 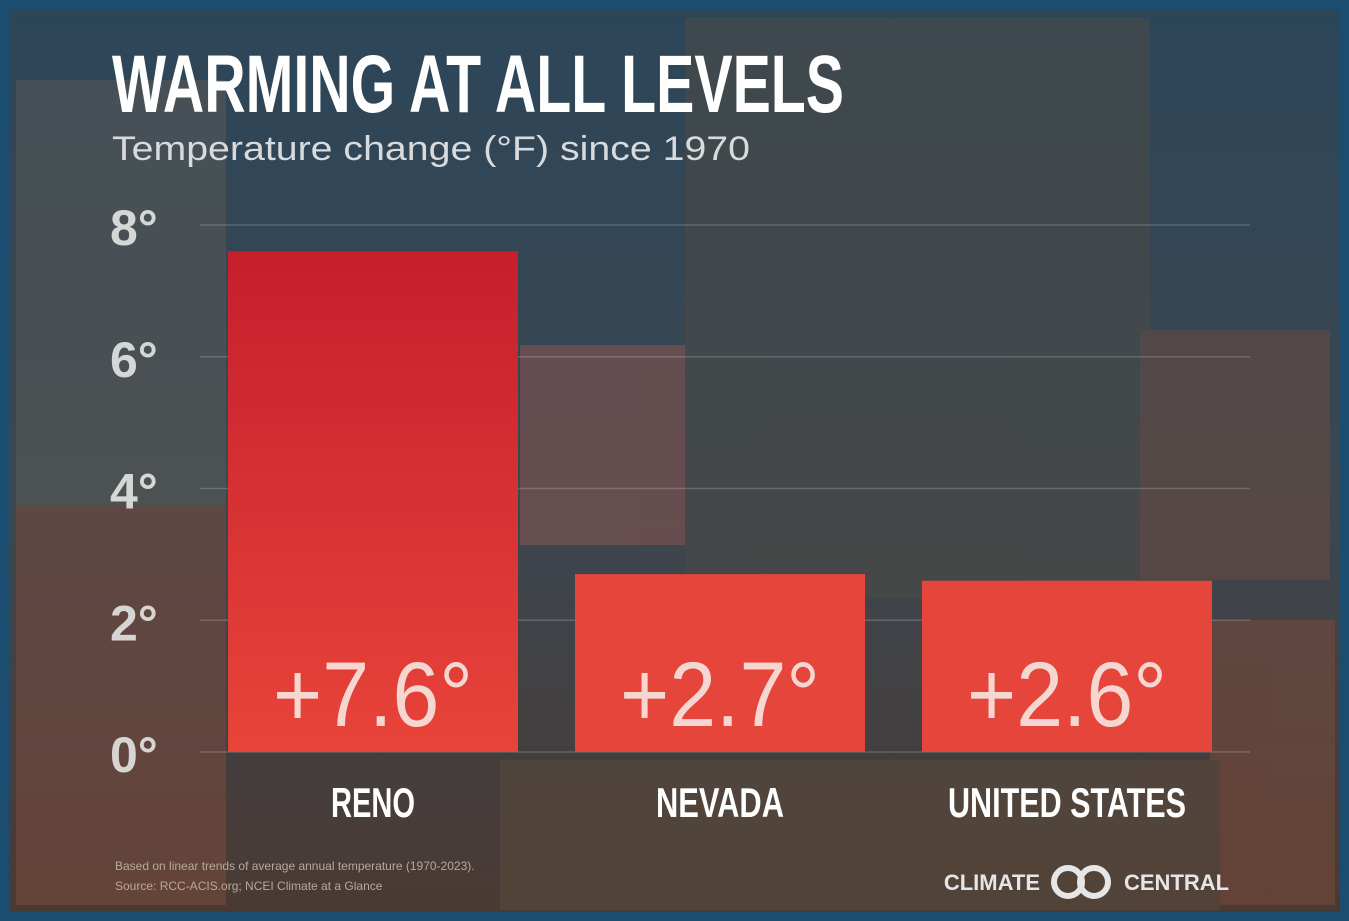 I want to click on chart-title: WARMING AT ALL LEVELS, so click(x=478, y=84).